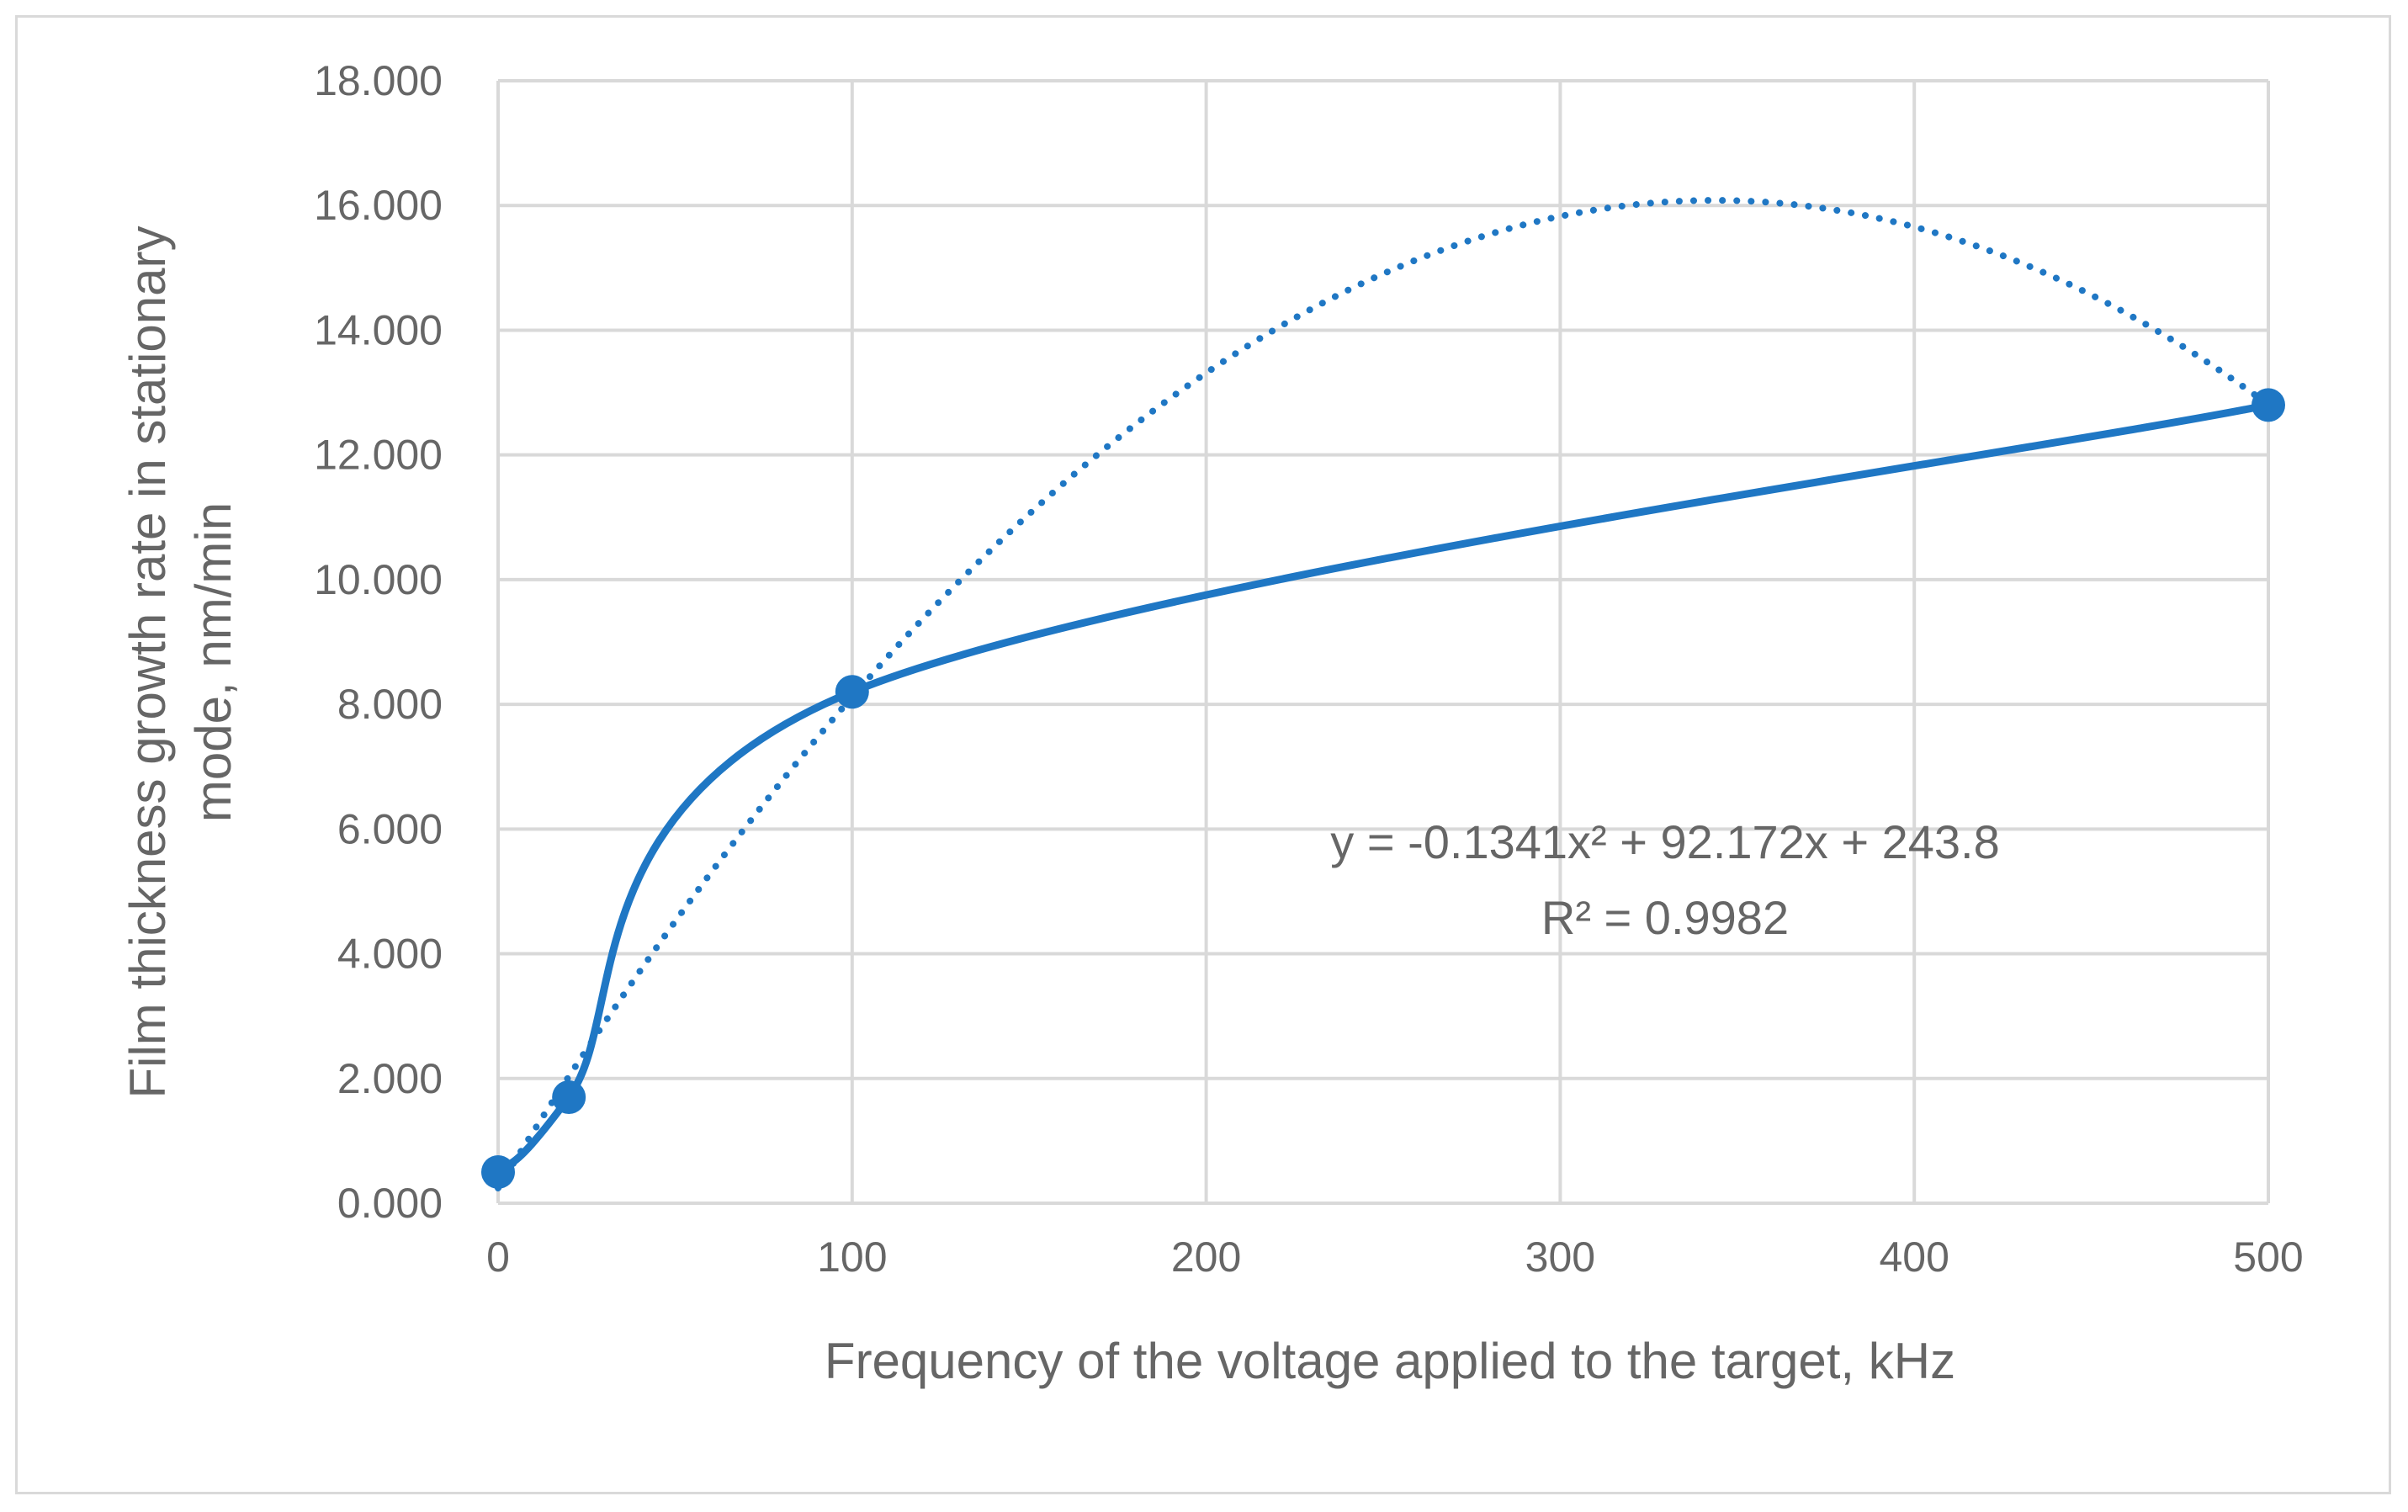 The width and height of the screenshot is (2408, 1512). Describe the element at coordinates (390, 1078) in the screenshot. I see `y-tick-label: 2.000` at that location.